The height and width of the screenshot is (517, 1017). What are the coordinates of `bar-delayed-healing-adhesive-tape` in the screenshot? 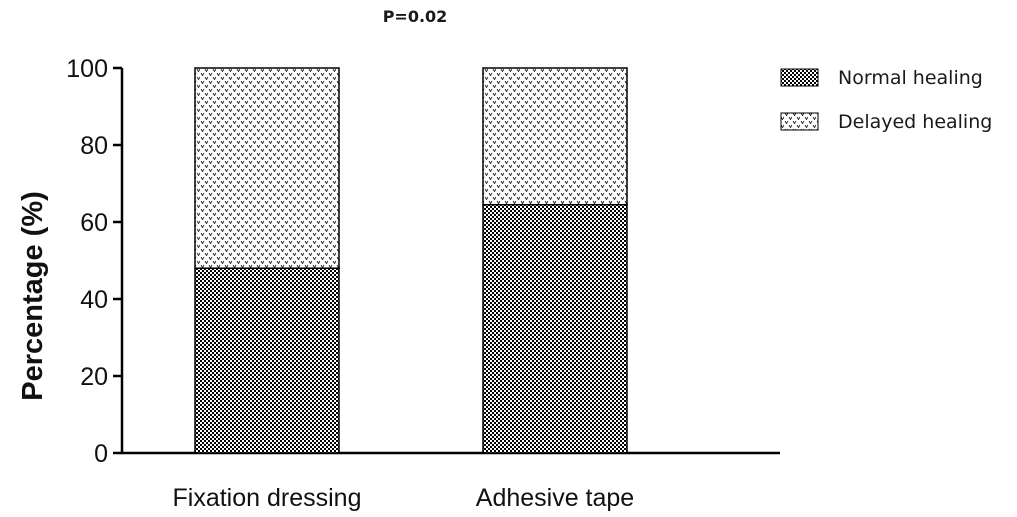 It's located at (555, 136).